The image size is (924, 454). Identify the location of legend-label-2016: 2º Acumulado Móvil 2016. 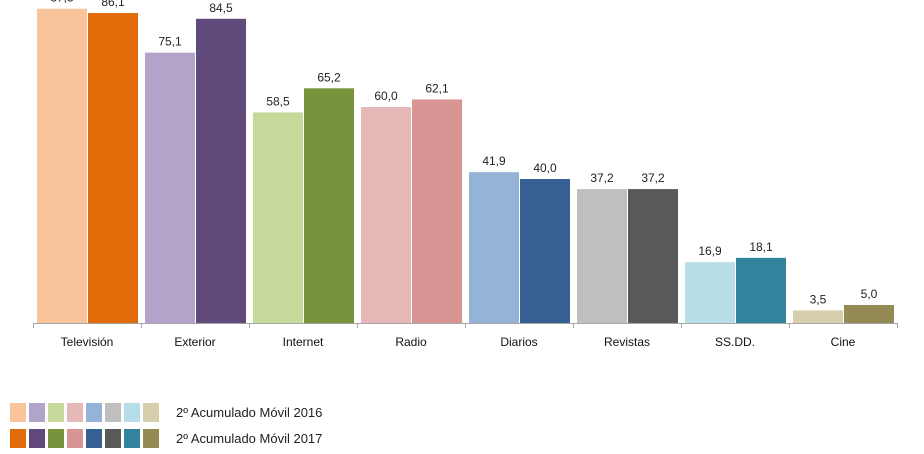
(249, 412).